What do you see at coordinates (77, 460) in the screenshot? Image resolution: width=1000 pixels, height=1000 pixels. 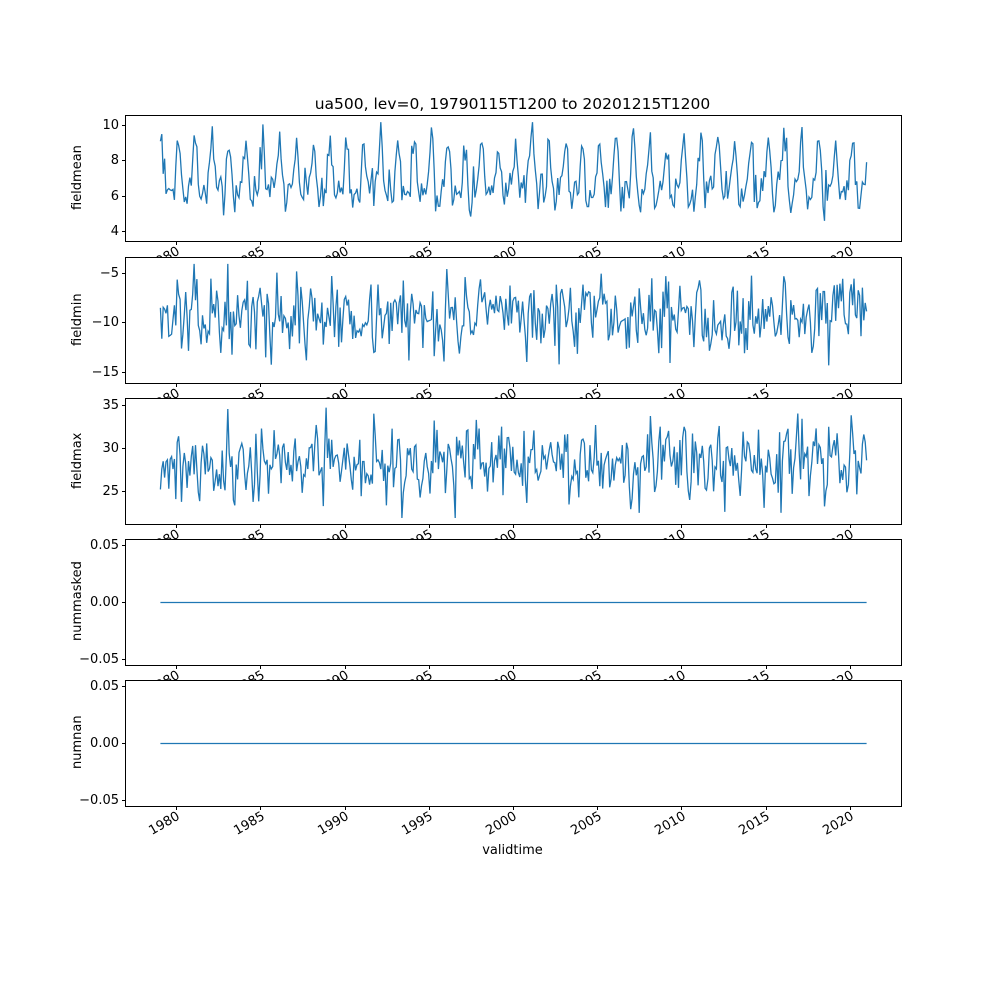 I see `ylabel-fieldmax: fieldmax` at bounding box center [77, 460].